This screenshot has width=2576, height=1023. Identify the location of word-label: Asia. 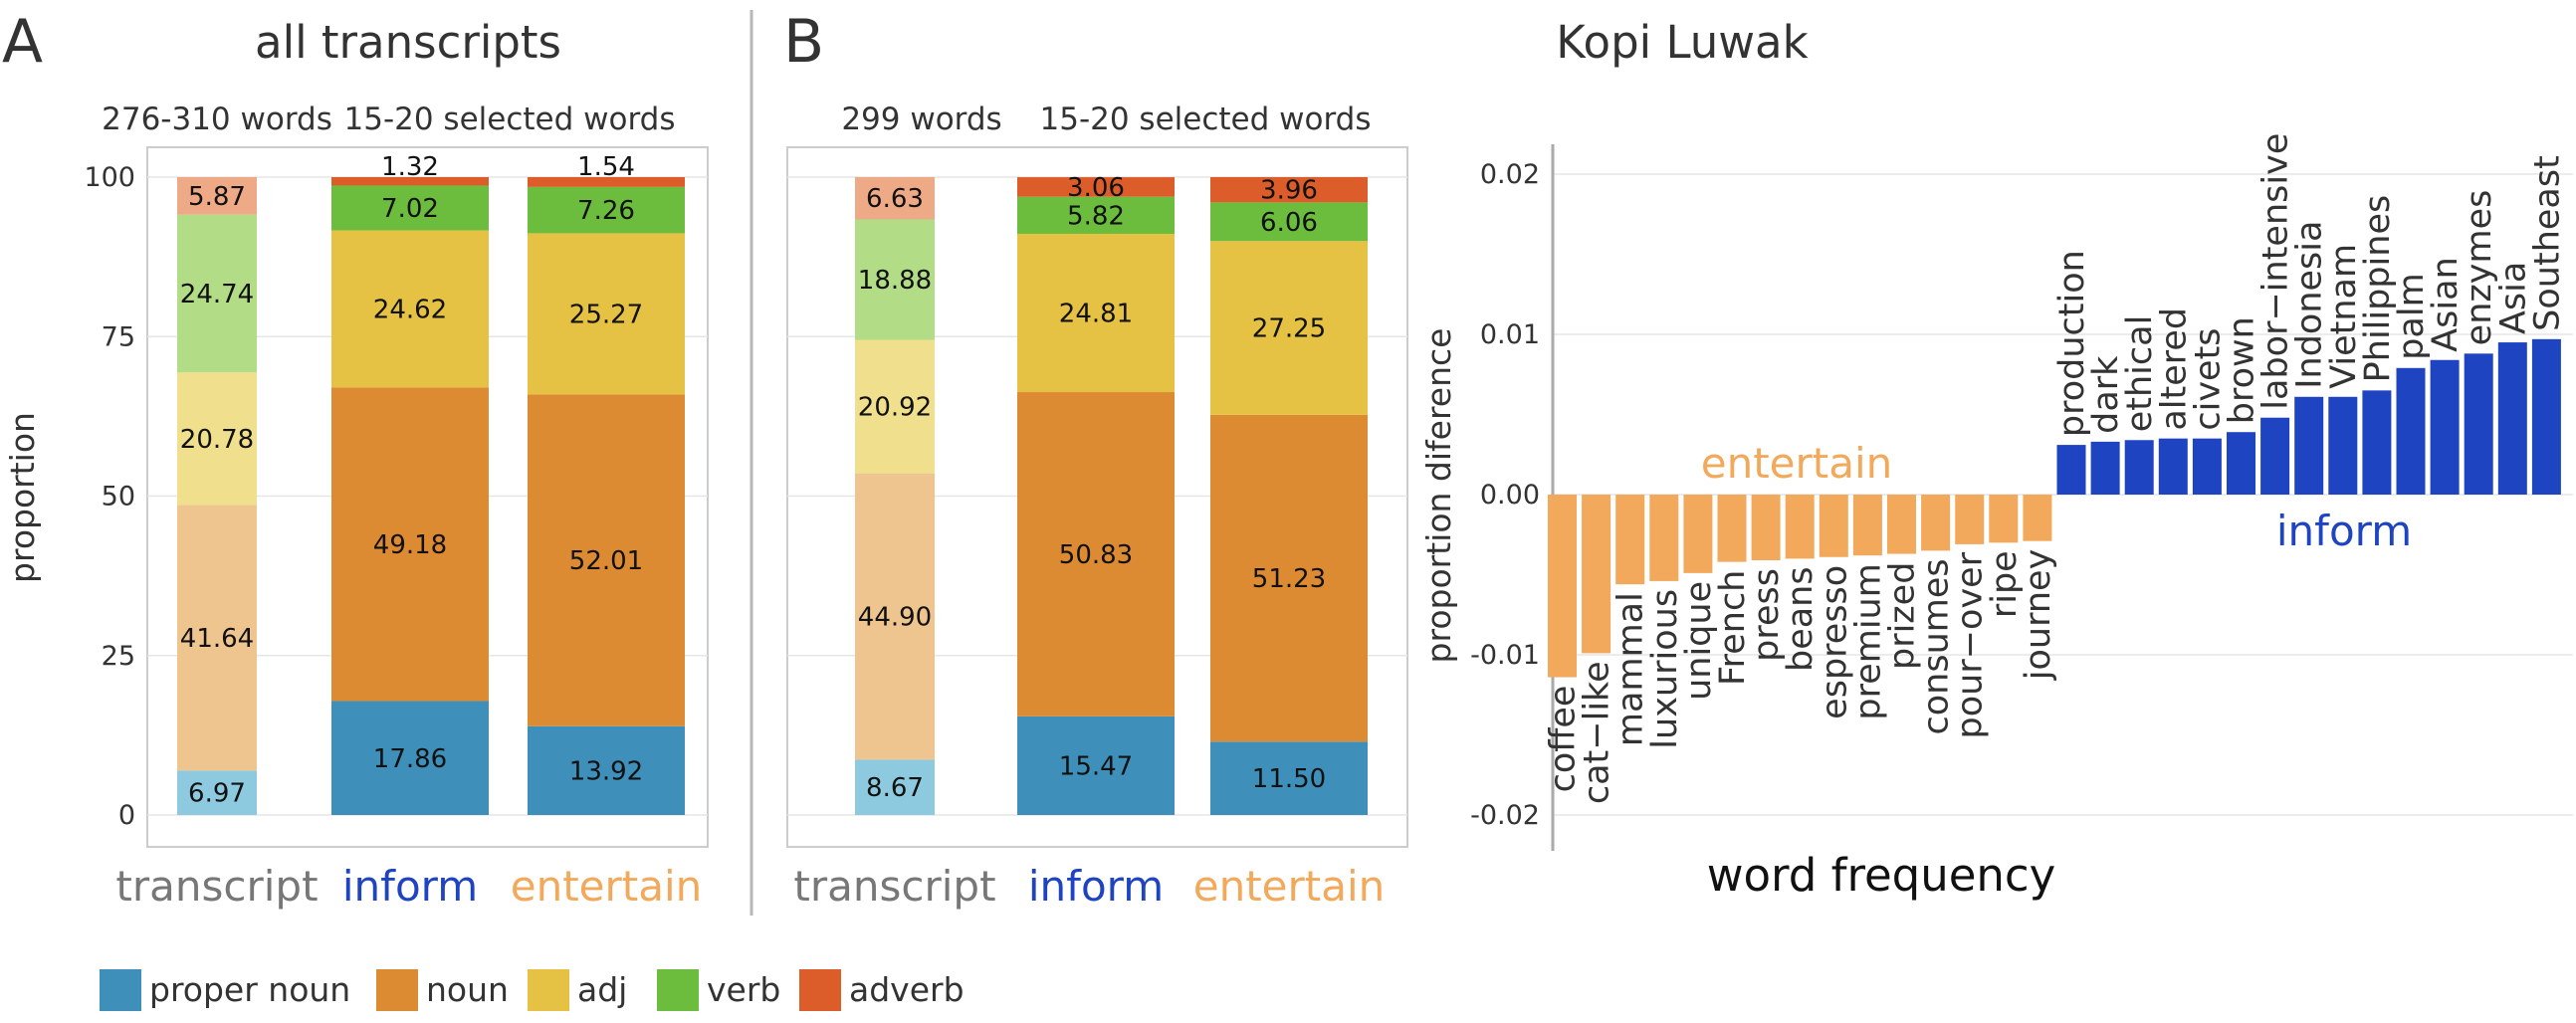
(2513, 298).